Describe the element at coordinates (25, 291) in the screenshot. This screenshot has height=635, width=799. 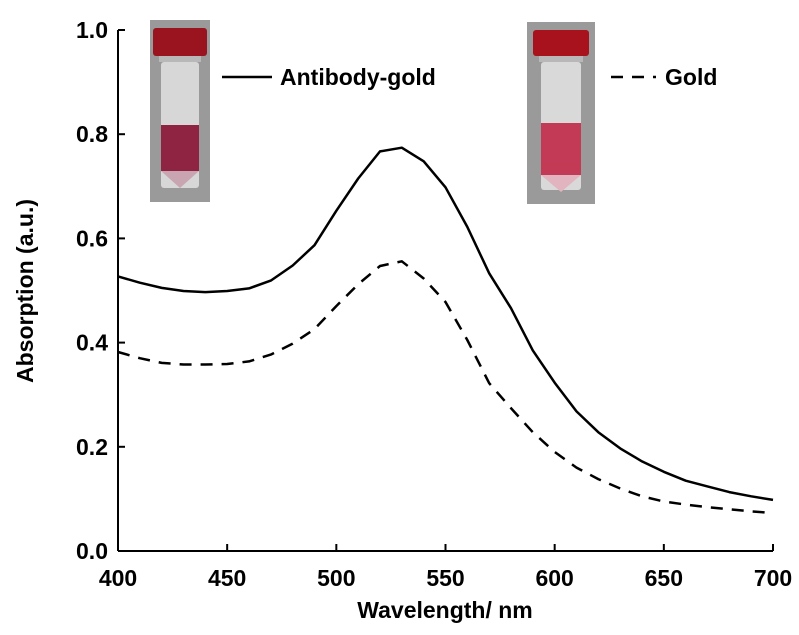
I see `y-axis-title: Absorption (a.u.)` at that location.